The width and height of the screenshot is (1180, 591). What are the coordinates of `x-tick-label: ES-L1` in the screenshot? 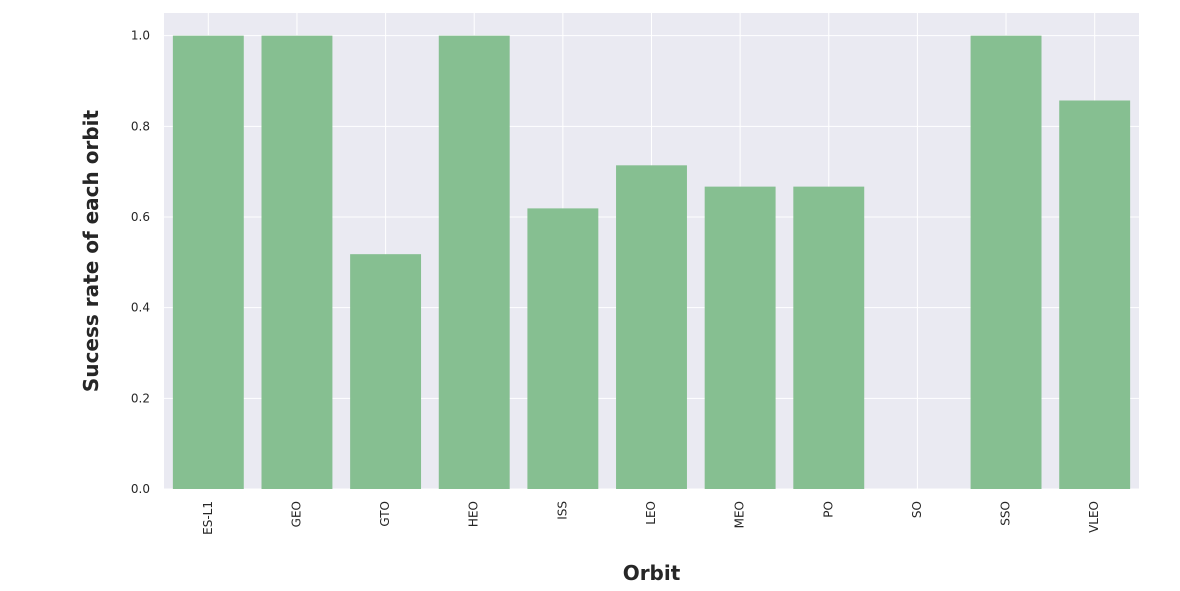 It's located at (208, 518).